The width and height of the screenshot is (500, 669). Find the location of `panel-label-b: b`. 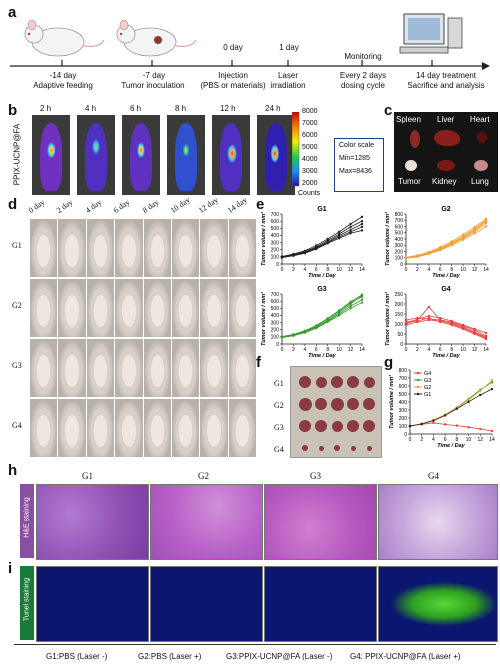

panel-label-b: b is located at coordinates (13, 110).